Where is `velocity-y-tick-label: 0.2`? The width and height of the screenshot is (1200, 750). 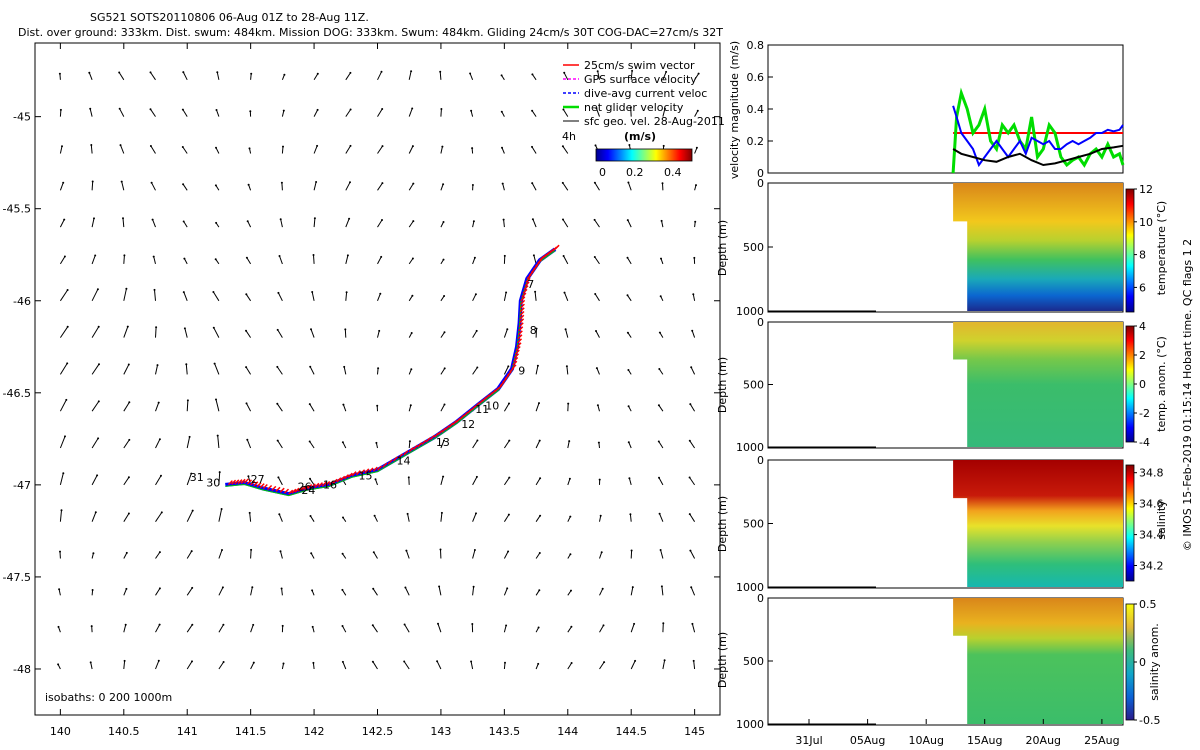
velocity-y-tick-label: 0.2 is located at coordinates (756, 141).